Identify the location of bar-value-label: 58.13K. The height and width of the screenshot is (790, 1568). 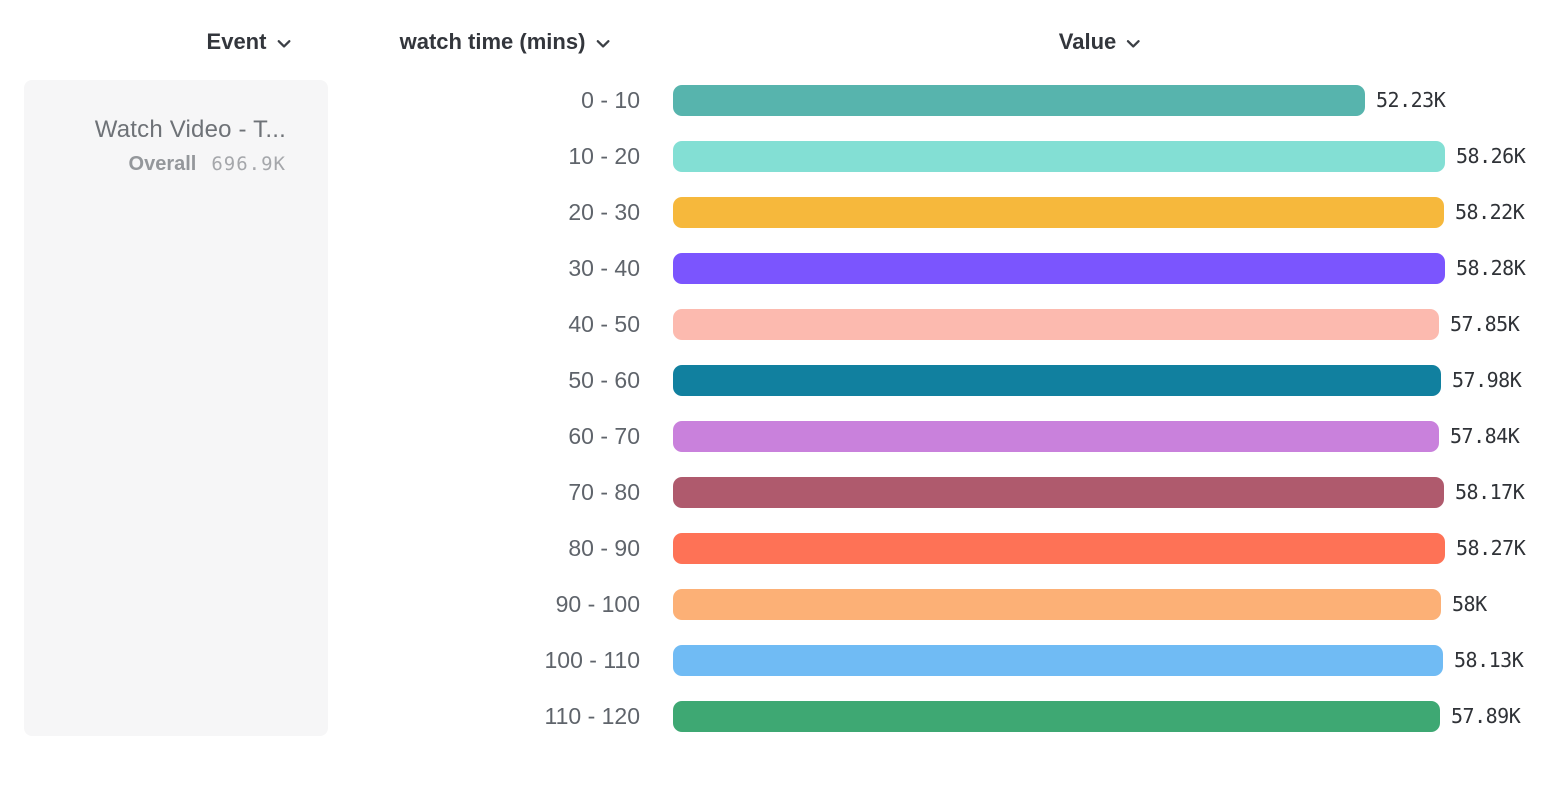
(1489, 660).